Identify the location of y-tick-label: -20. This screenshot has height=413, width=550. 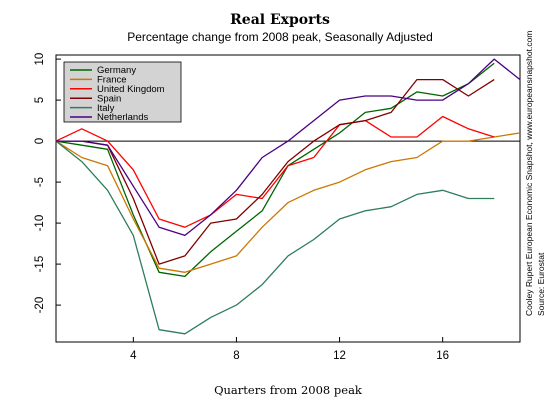
(40, 305).